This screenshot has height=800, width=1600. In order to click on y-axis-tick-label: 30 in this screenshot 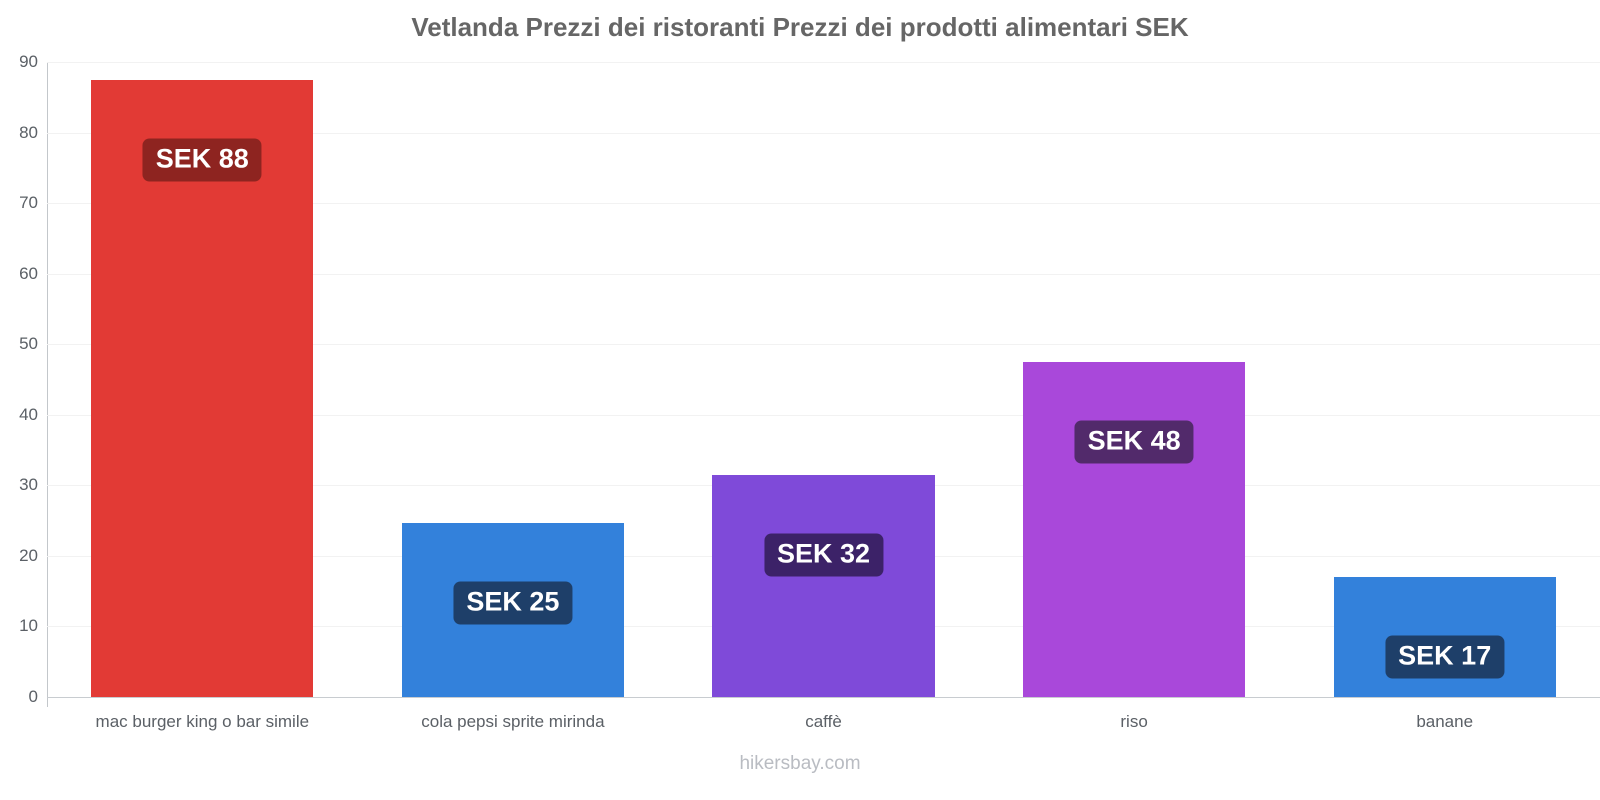, I will do `click(28, 485)`.